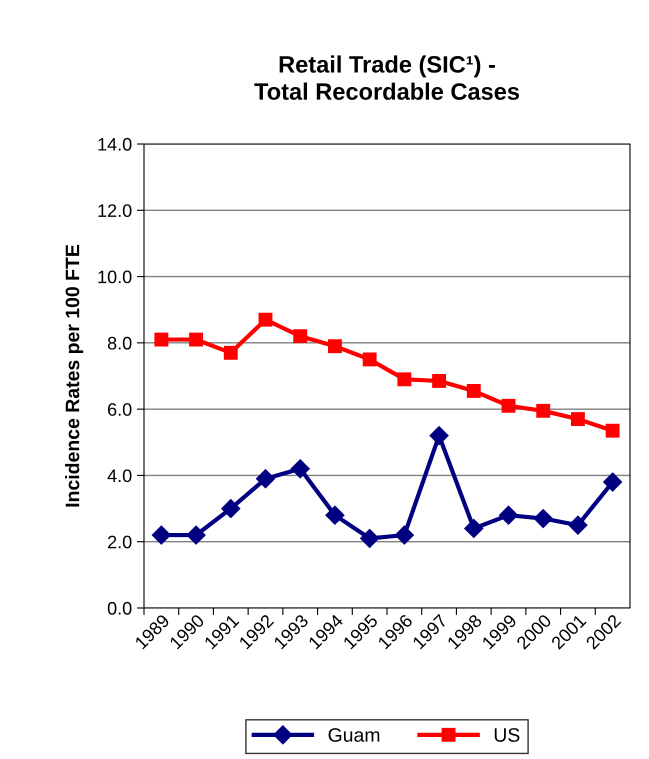 Image resolution: width=649 pixels, height=759 pixels. I want to click on legend-label: US, so click(507, 735).